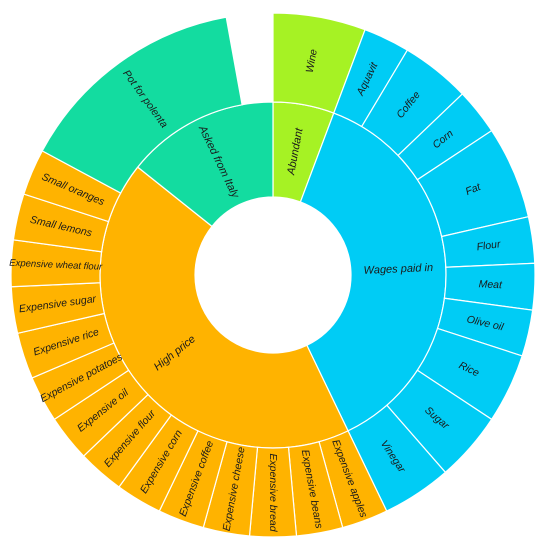 This screenshot has width=550, height=551. I want to click on outer-label-fat: Fat, so click(474, 189).